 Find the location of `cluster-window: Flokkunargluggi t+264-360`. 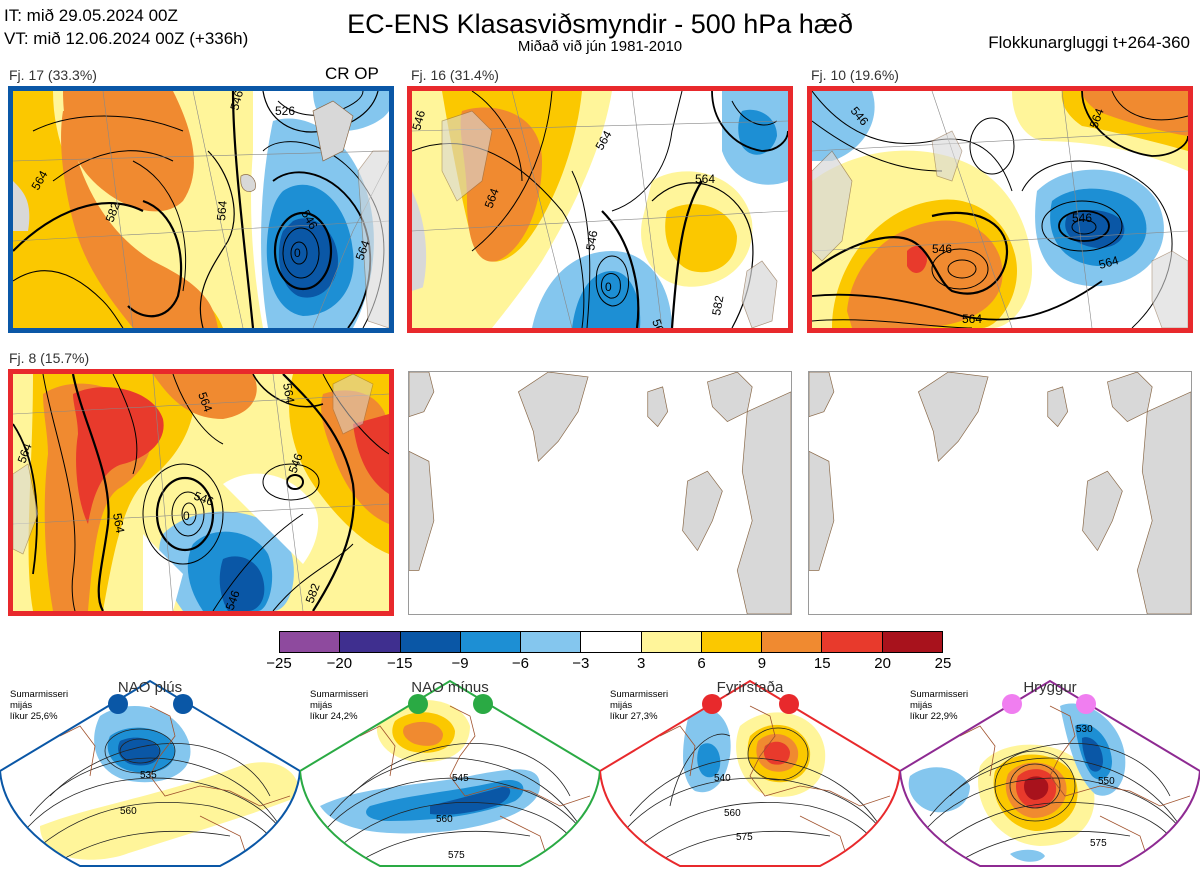

cluster-window: Flokkunargluggi t+264-360 is located at coordinates (1089, 42).